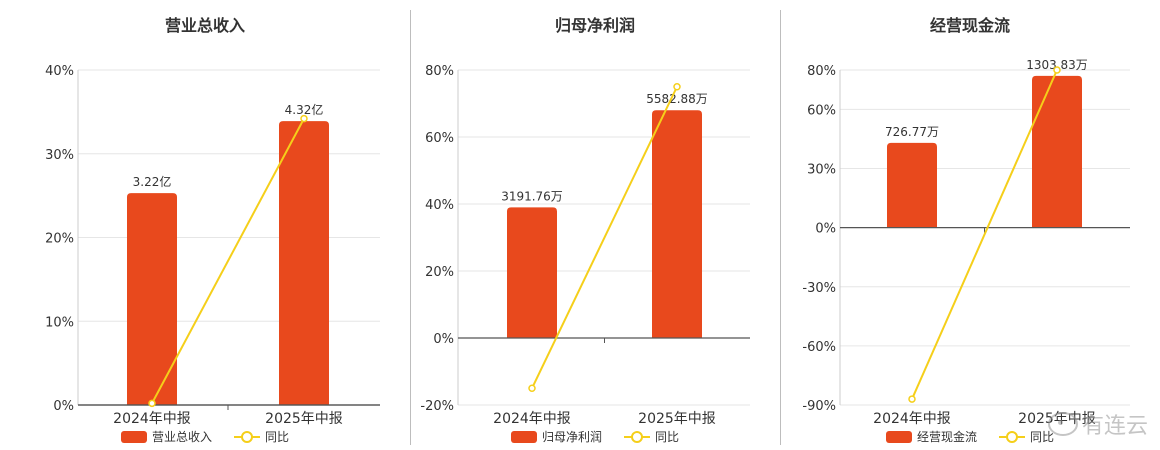 This screenshot has width=1160, height=450. What do you see at coordinates (204, 25) in the screenshot?
I see `chart-title: 营业总收入` at bounding box center [204, 25].